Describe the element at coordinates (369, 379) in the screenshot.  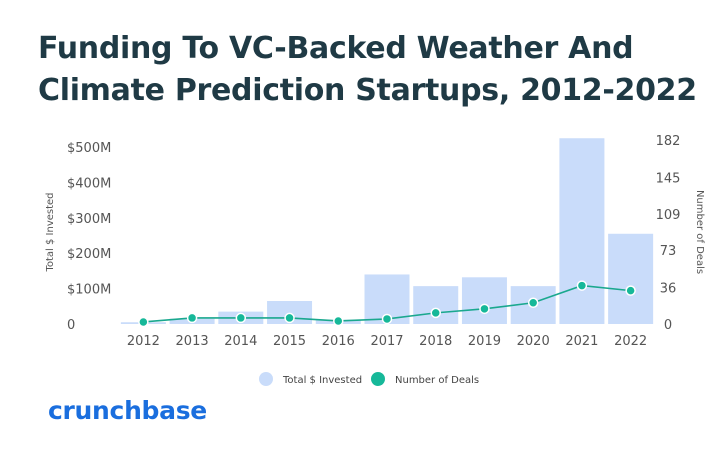
I see `legend: Total $ Invested Number of Deals` at that location.